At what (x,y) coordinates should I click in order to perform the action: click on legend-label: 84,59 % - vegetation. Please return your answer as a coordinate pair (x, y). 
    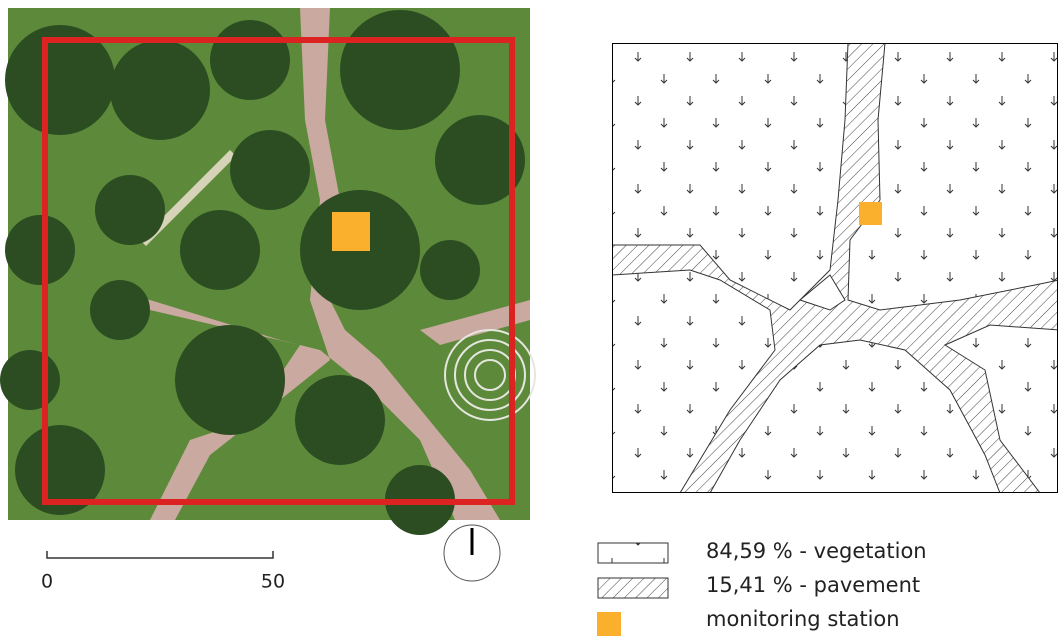
    Looking at the image, I should click on (816, 551).